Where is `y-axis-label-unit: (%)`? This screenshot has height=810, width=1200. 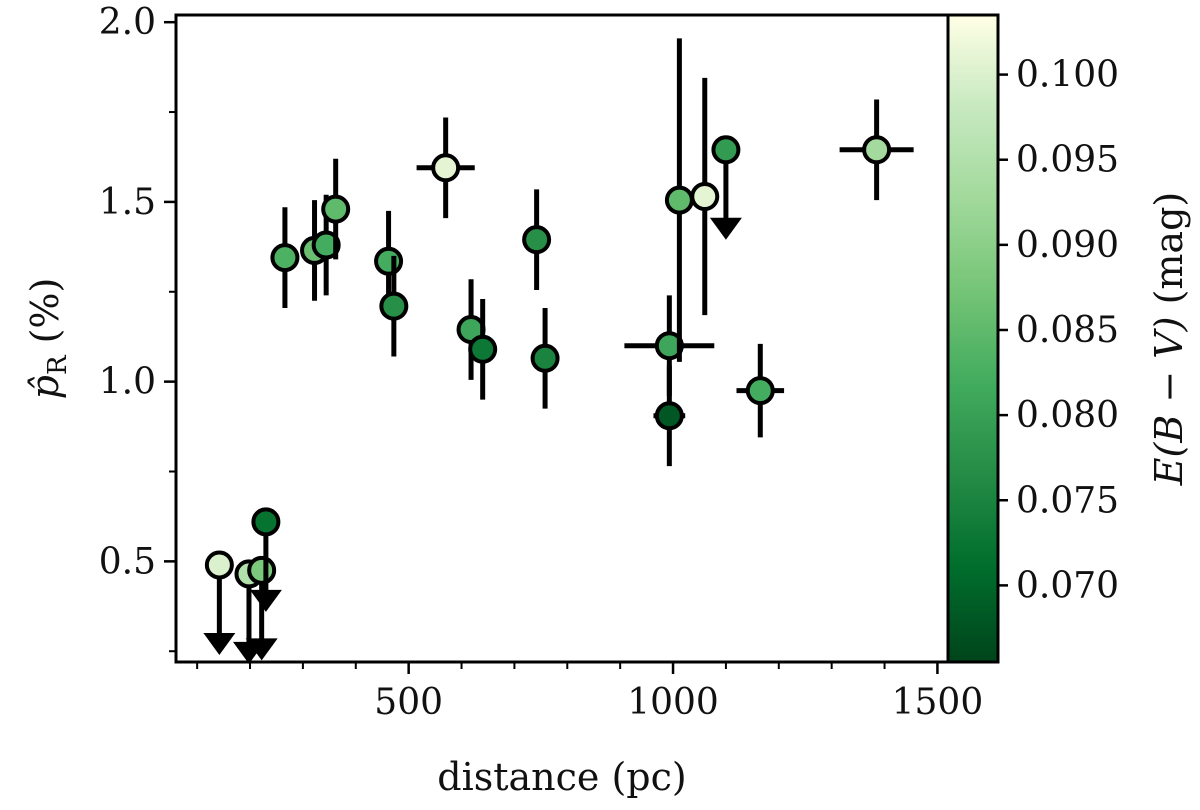
y-axis-label-unit: (%) is located at coordinates (45, 317).